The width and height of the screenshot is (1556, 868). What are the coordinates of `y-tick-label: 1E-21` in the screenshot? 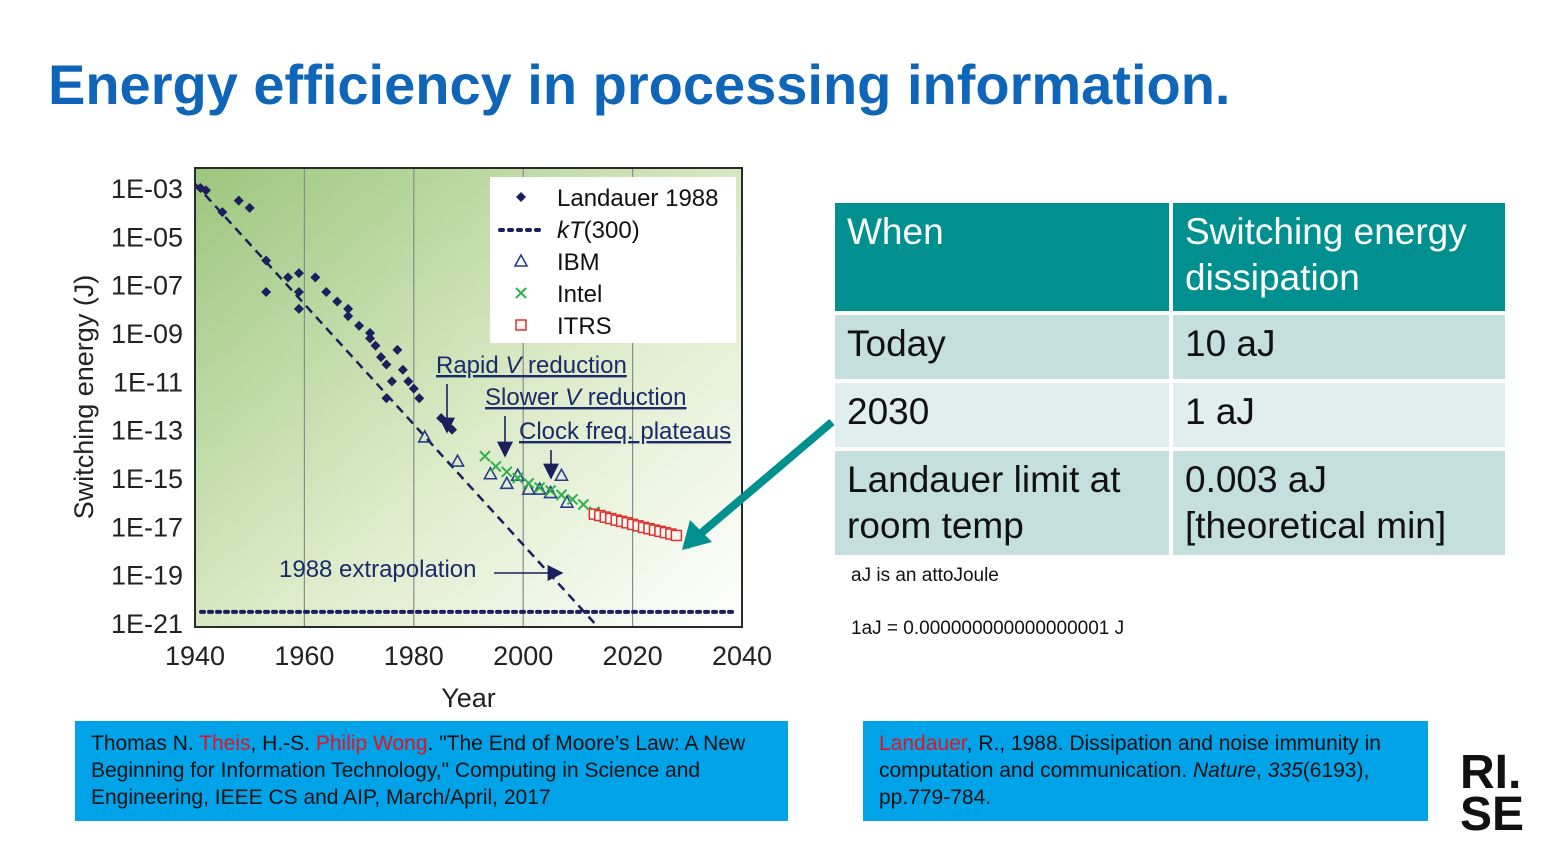 It's located at (147, 624).